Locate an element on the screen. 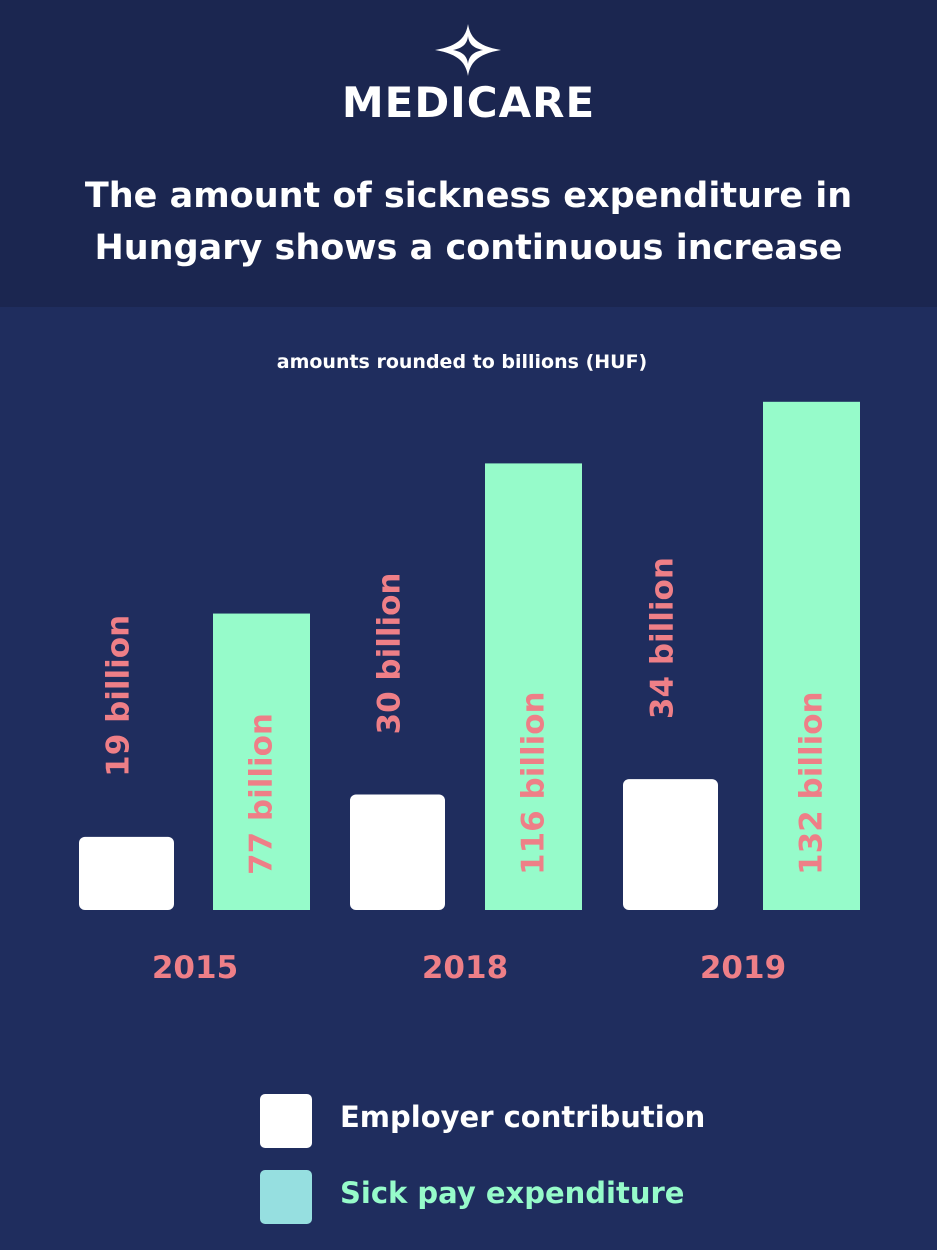 Image resolution: width=937 pixels, height=1250 pixels. bar-sick-pay-2018 is located at coordinates (533, 686).